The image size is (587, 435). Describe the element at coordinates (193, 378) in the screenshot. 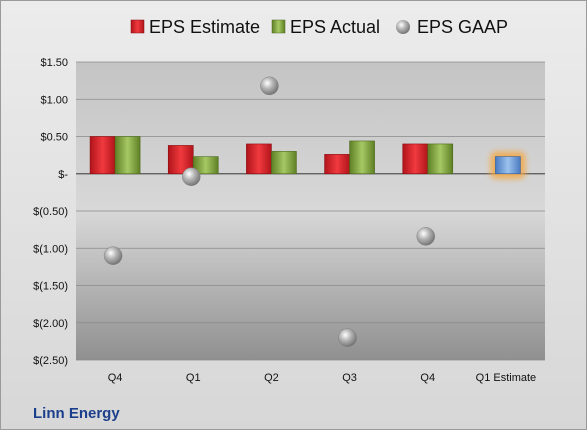

I see `x-tick-label: Q1` at that location.